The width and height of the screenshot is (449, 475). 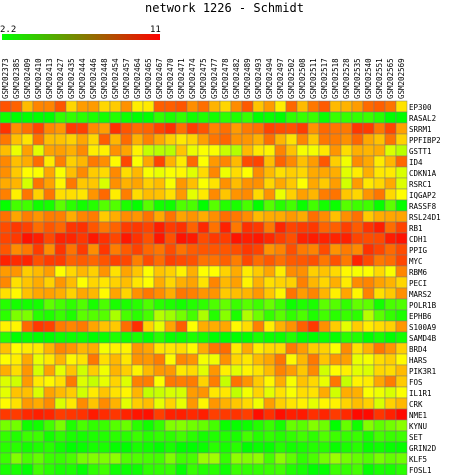 I want to click on row-label: MARS2, so click(x=420, y=294).